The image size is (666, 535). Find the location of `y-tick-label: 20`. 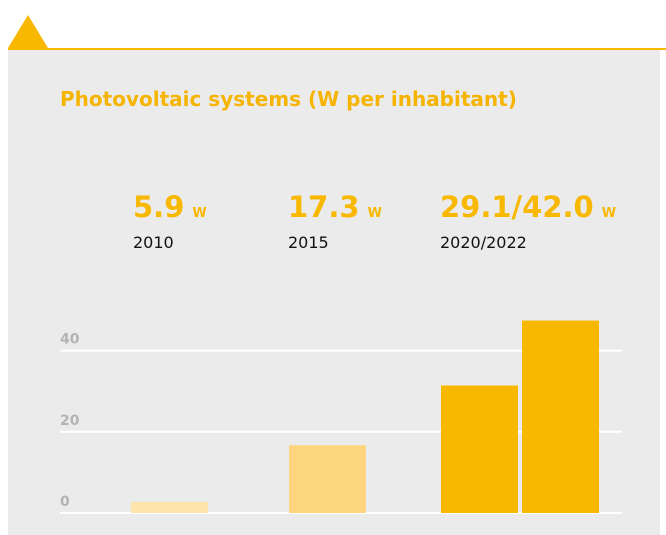

y-tick-label: 20 is located at coordinates (70, 421).